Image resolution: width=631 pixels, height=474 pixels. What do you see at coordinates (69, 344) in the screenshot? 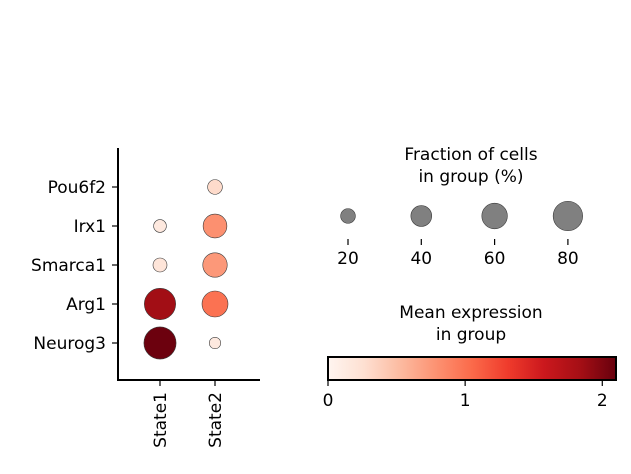
I see `gene-label-neurog3: Neurog3` at bounding box center [69, 344].